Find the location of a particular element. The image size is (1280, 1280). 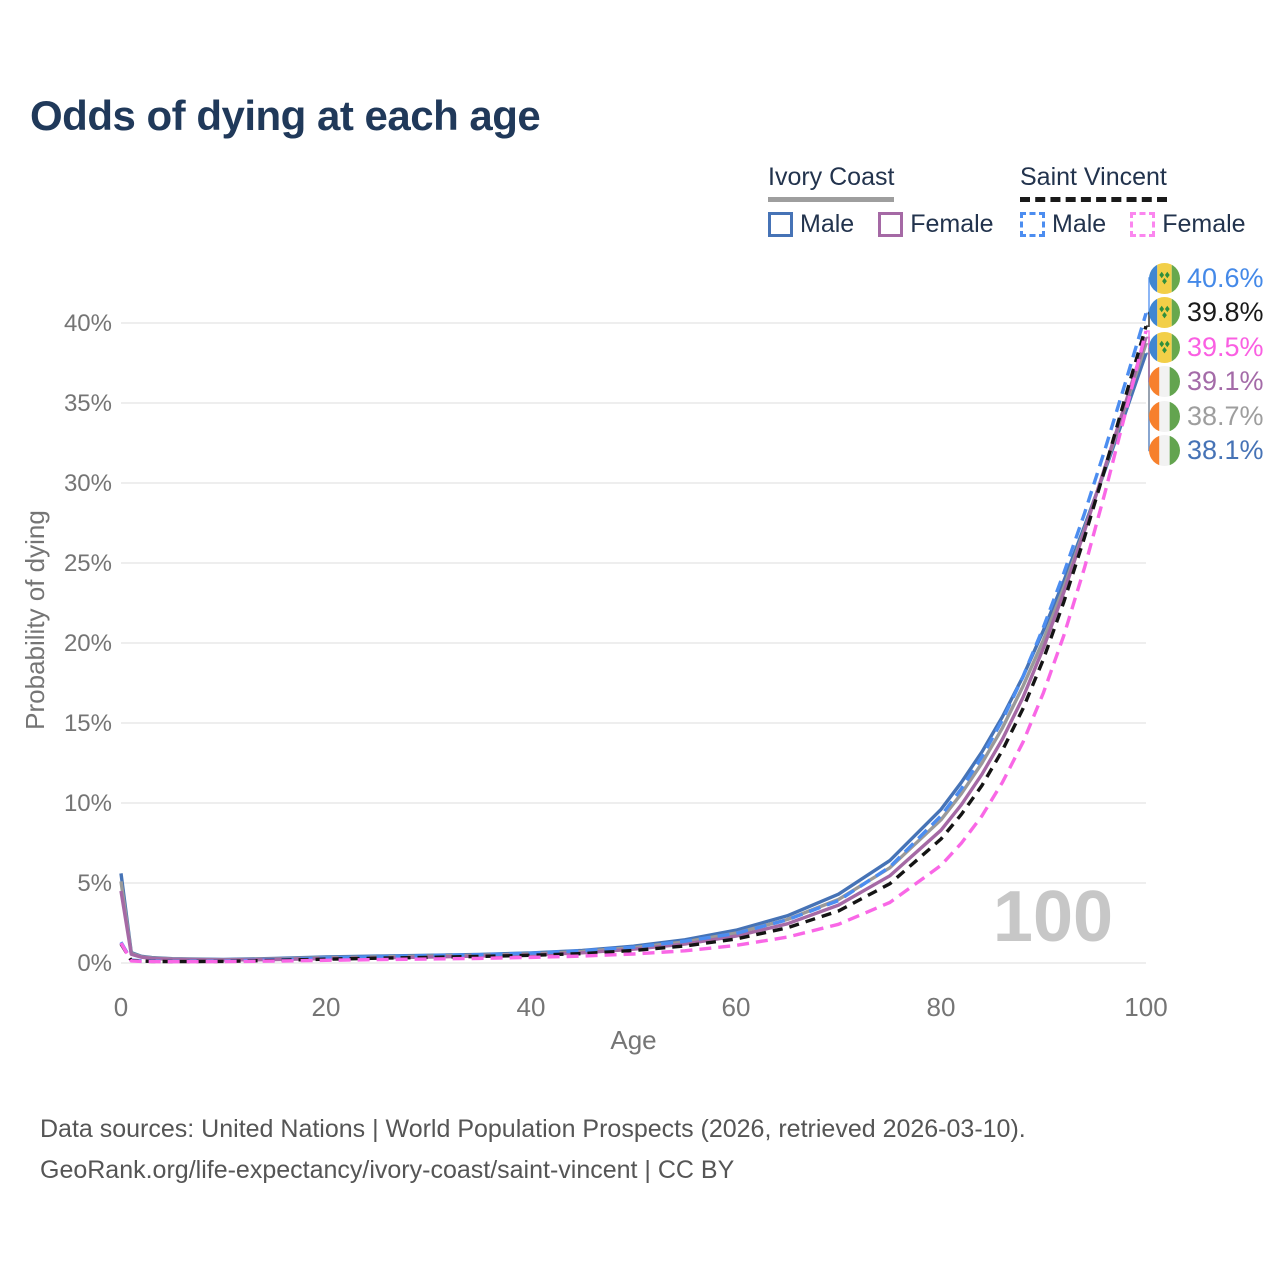

legend-item-saint-vincent-male: Male is located at coordinates (1063, 224).